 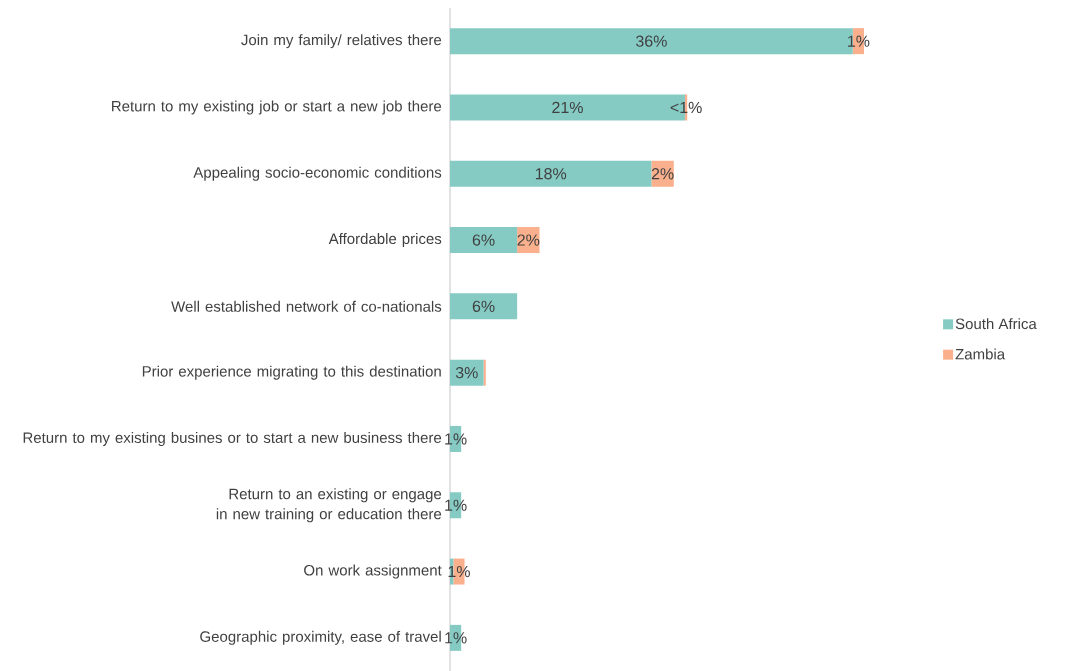 I want to click on y-tick-label: Join my family/ relatives there, so click(x=341, y=41).